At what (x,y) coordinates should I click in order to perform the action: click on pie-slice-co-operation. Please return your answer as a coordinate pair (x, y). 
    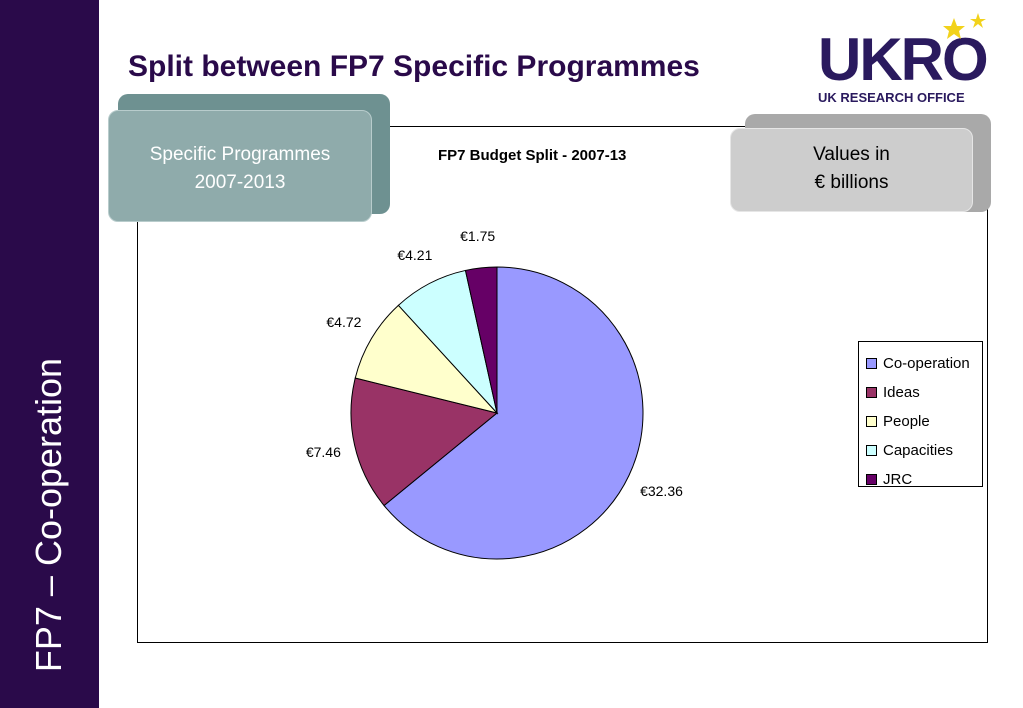
    Looking at the image, I should click on (513, 413).